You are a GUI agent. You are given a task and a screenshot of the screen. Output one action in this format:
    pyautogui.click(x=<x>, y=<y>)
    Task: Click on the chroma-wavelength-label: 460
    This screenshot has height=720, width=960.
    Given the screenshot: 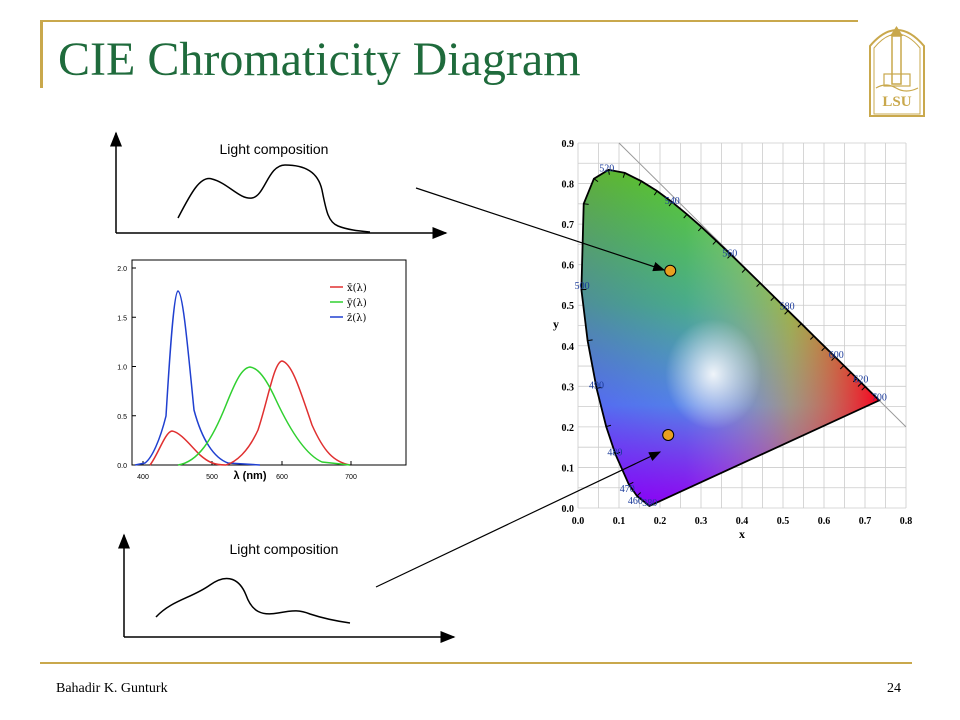 What is the action you would take?
    pyautogui.click(x=635, y=501)
    